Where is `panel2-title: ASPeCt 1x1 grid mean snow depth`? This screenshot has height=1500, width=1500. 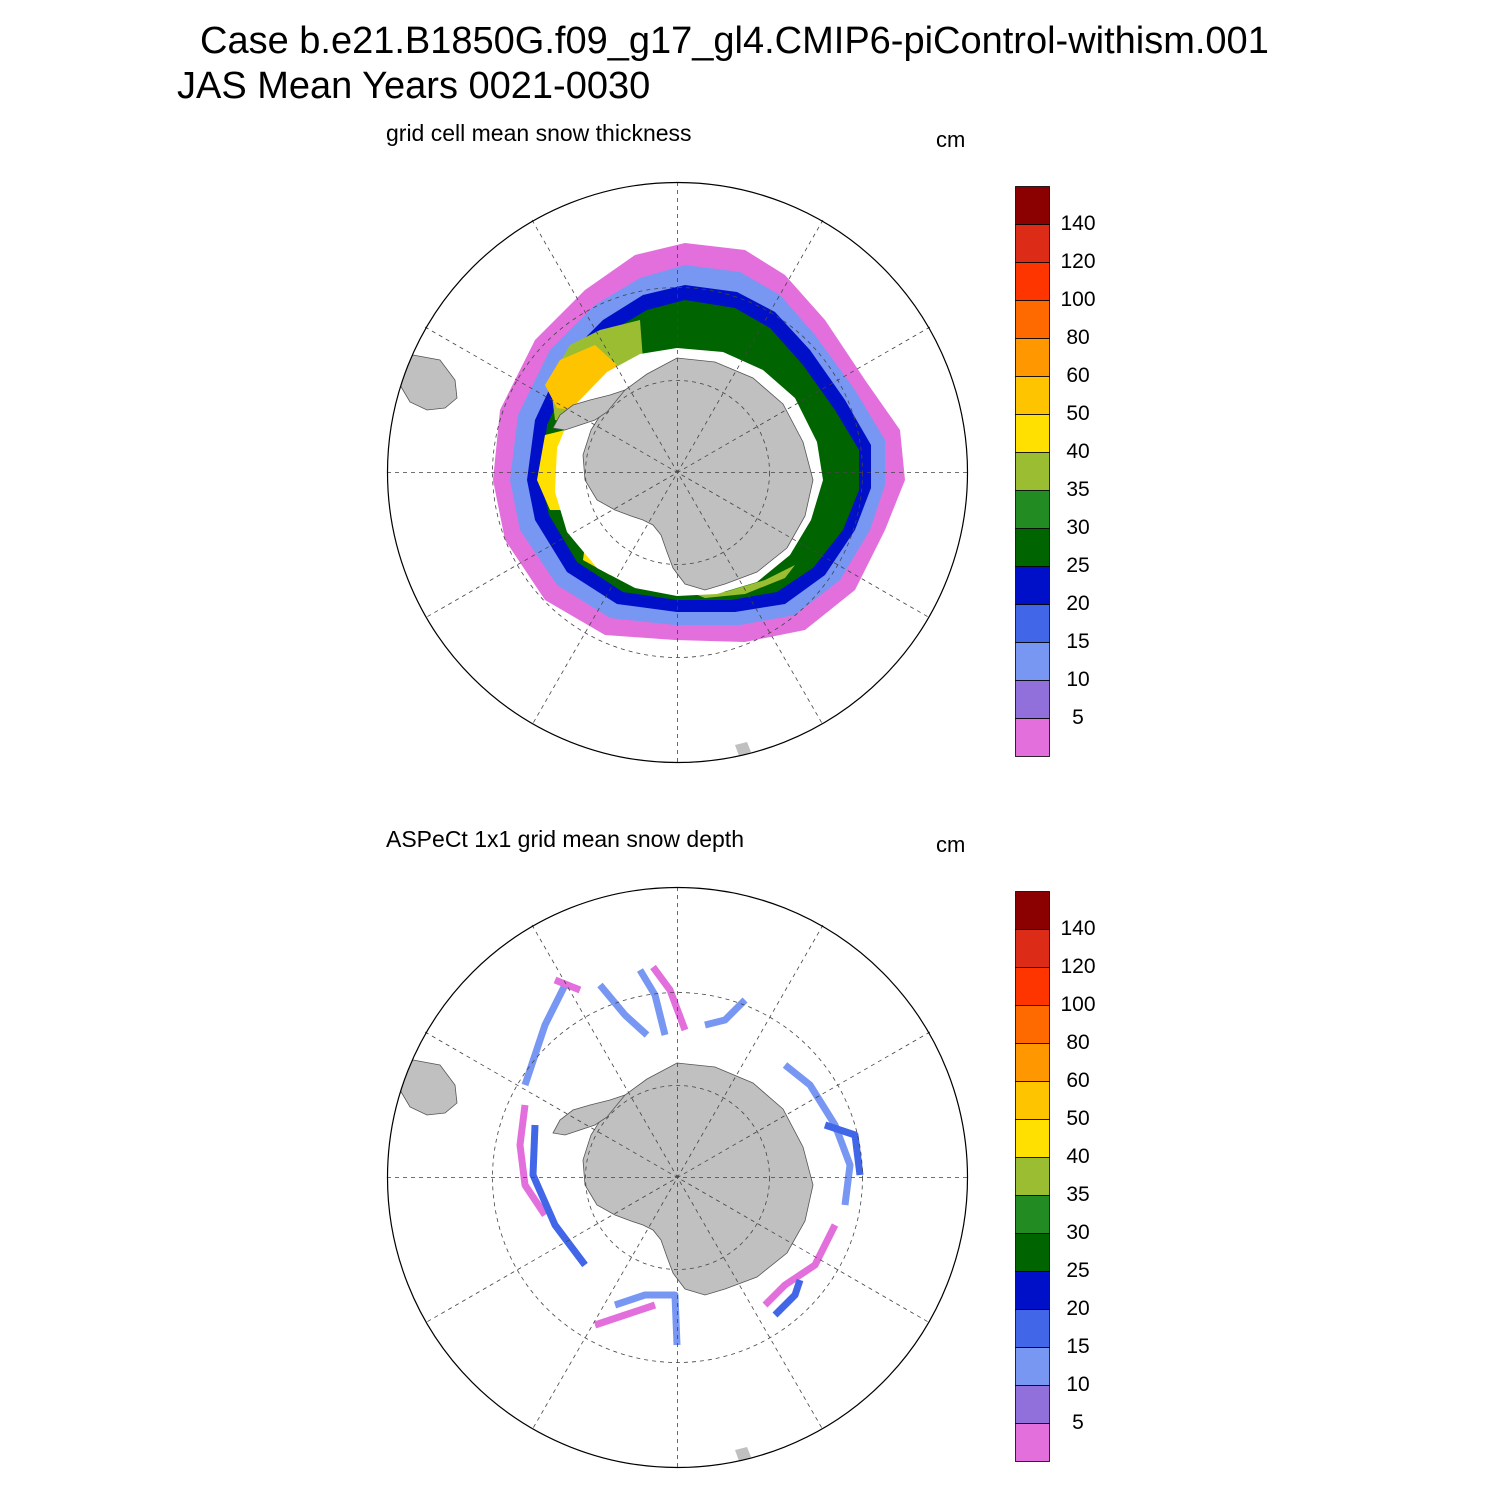
panel2-title: ASPeCt 1x1 grid mean snow depth is located at coordinates (565, 839).